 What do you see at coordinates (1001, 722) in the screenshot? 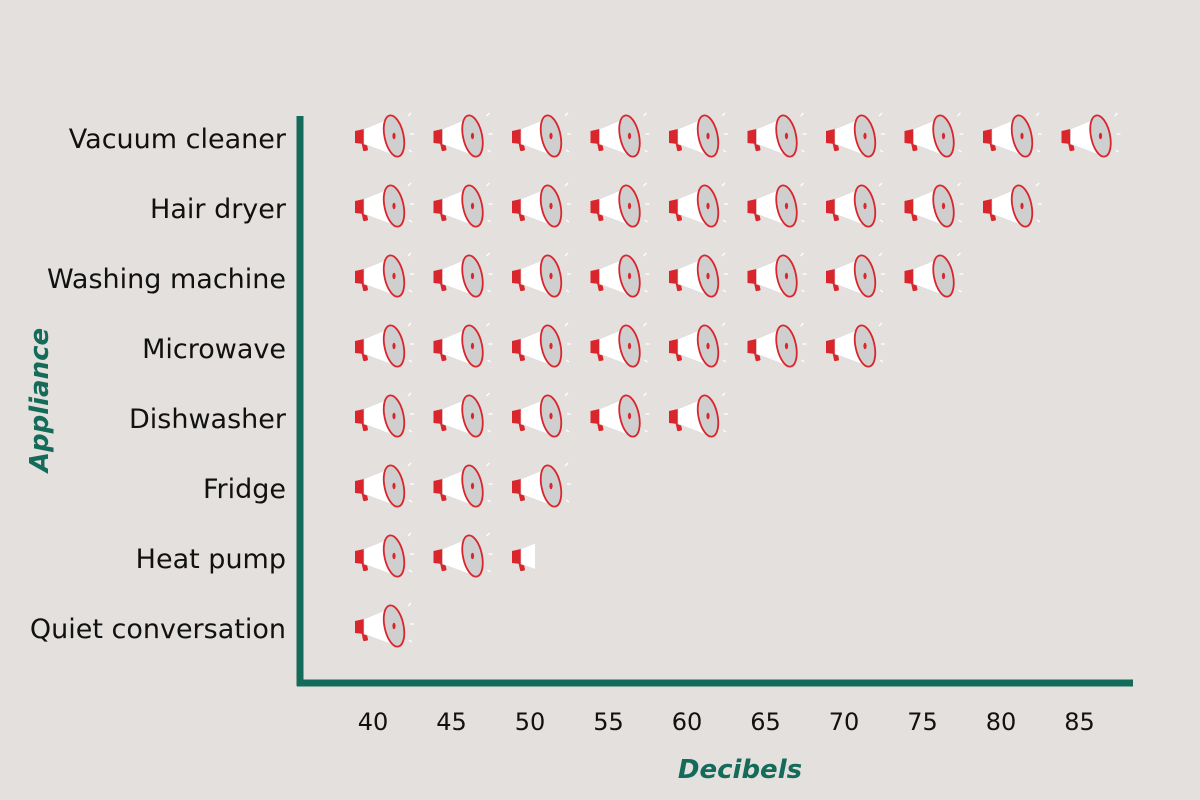
I see `x-tick-label: 80` at bounding box center [1001, 722].